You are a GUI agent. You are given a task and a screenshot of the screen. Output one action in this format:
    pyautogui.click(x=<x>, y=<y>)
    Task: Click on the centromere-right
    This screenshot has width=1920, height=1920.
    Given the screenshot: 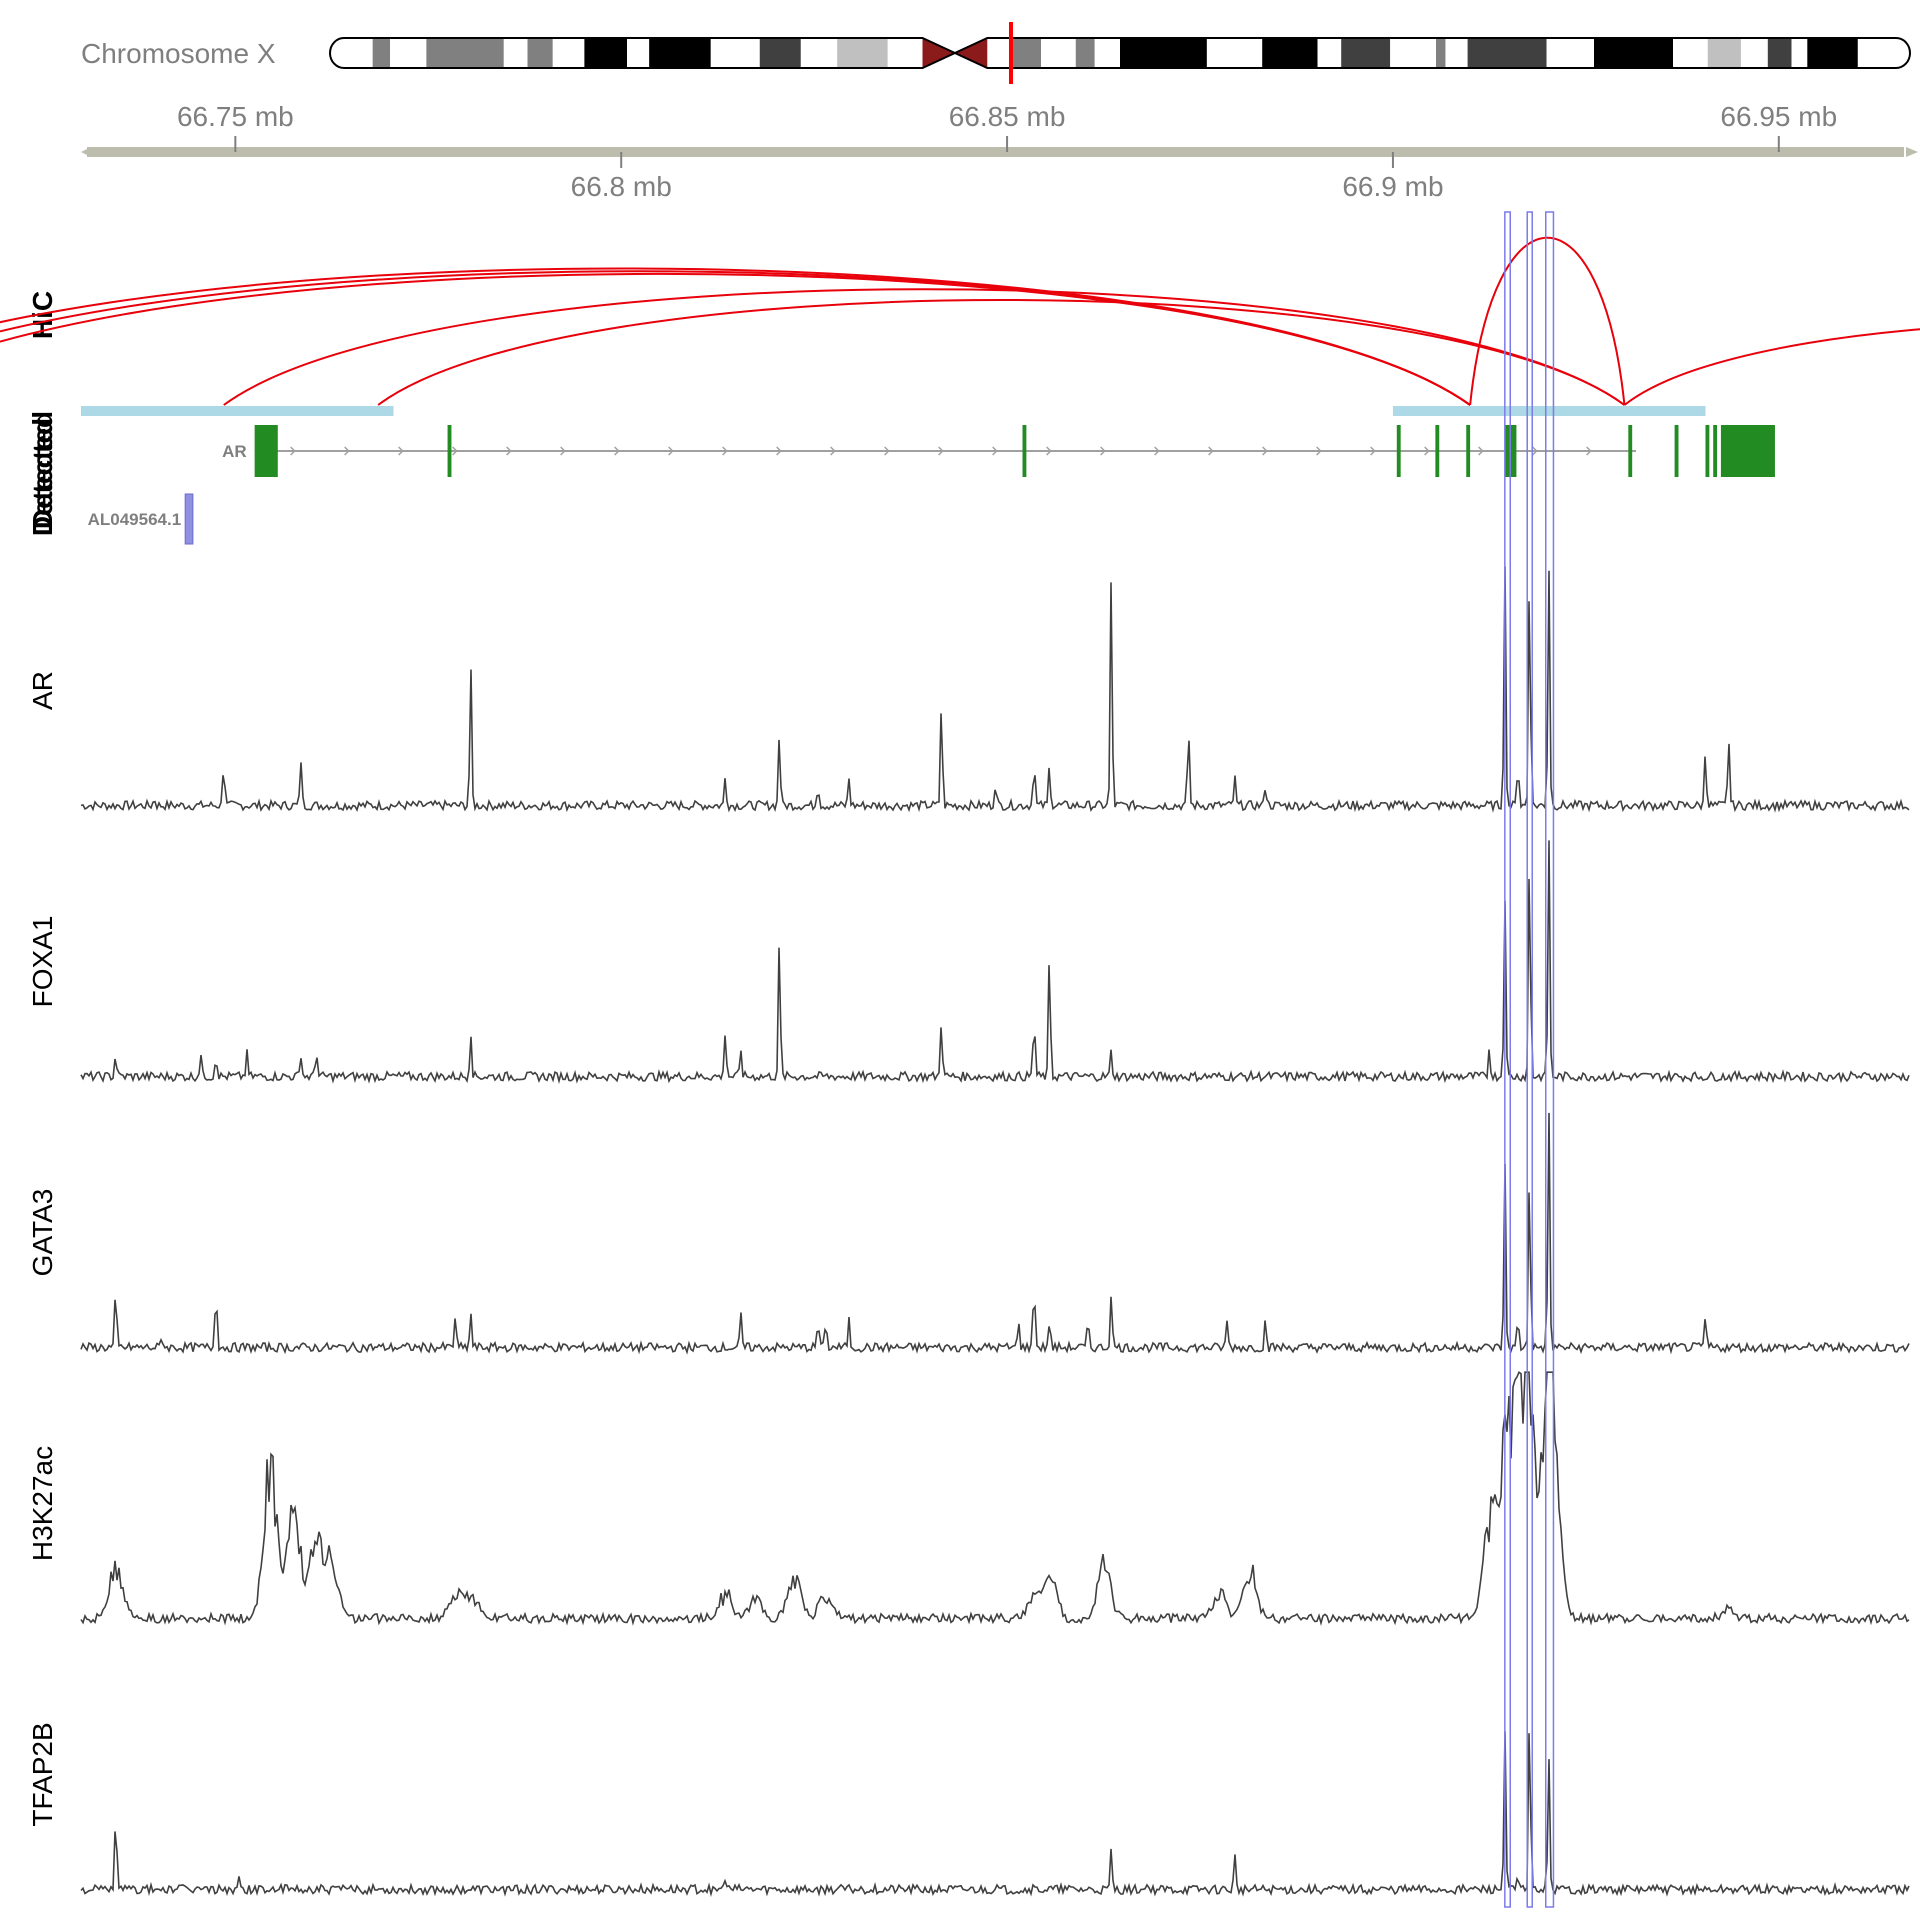 What is the action you would take?
    pyautogui.click(x=971, y=53)
    